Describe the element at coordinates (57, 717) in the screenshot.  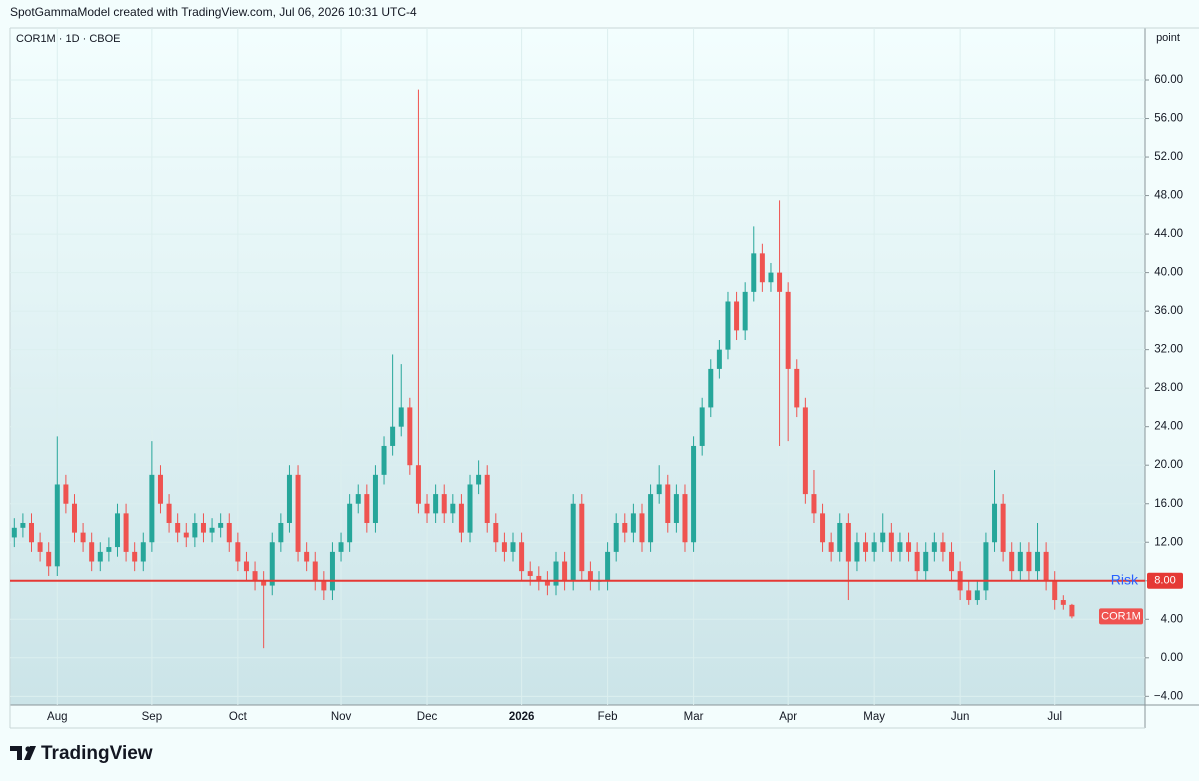
I see `x-tick-label: Aug` at that location.